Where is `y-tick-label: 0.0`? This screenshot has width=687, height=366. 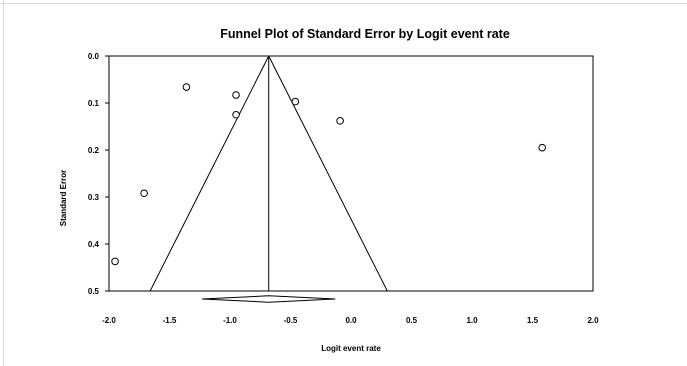 y-tick-label: 0.0 is located at coordinates (94, 56).